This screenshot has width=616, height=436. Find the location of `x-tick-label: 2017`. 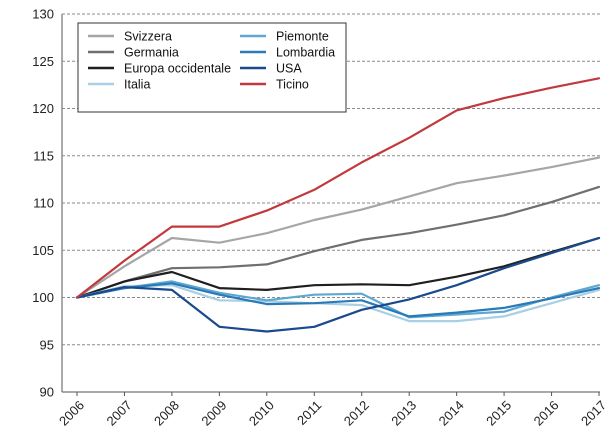

x-tick-label: 2017 is located at coordinates (593, 413).